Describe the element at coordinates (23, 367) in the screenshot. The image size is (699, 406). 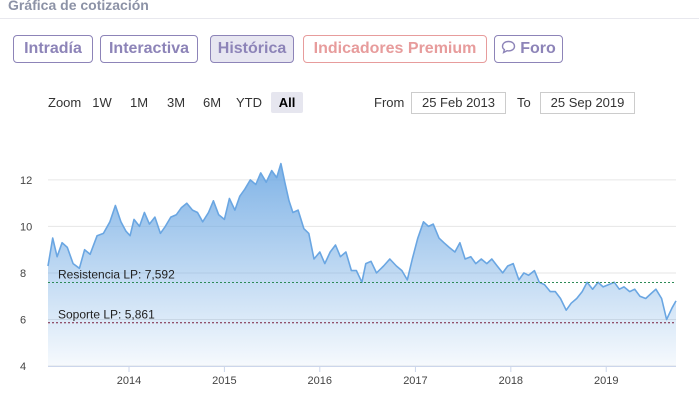
I see `y-tick-label: 4` at that location.